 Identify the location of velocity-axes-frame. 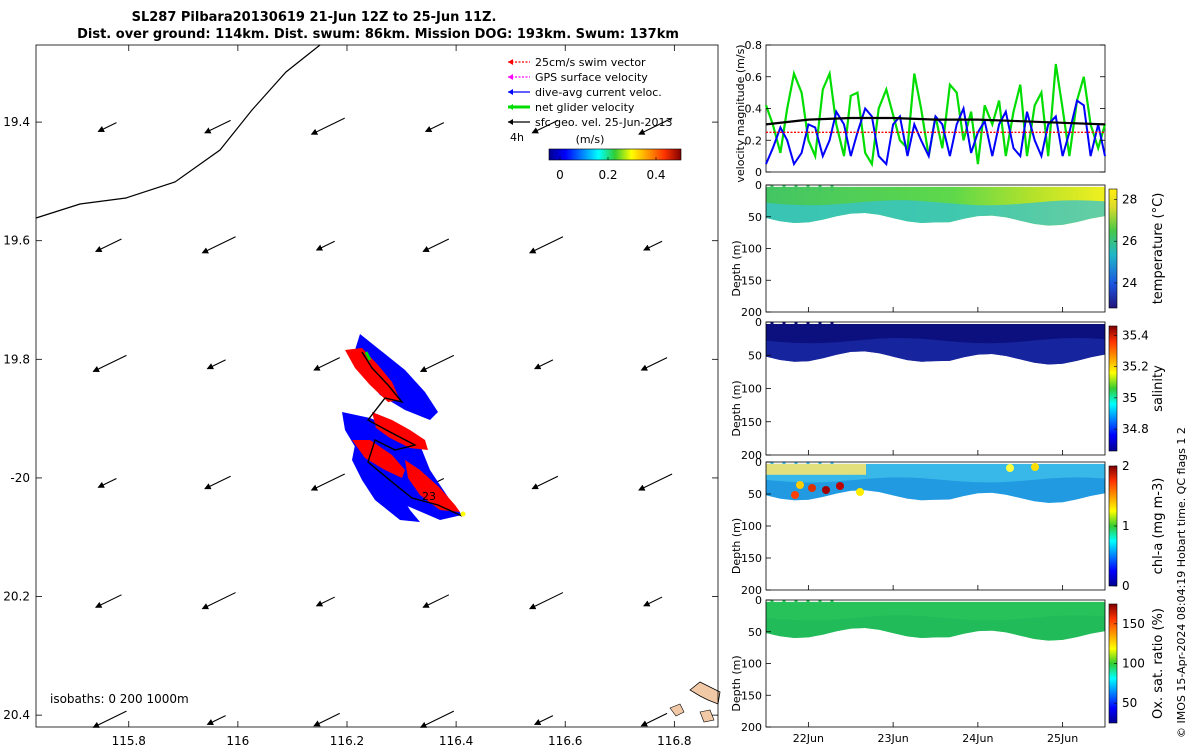
(935, 108).